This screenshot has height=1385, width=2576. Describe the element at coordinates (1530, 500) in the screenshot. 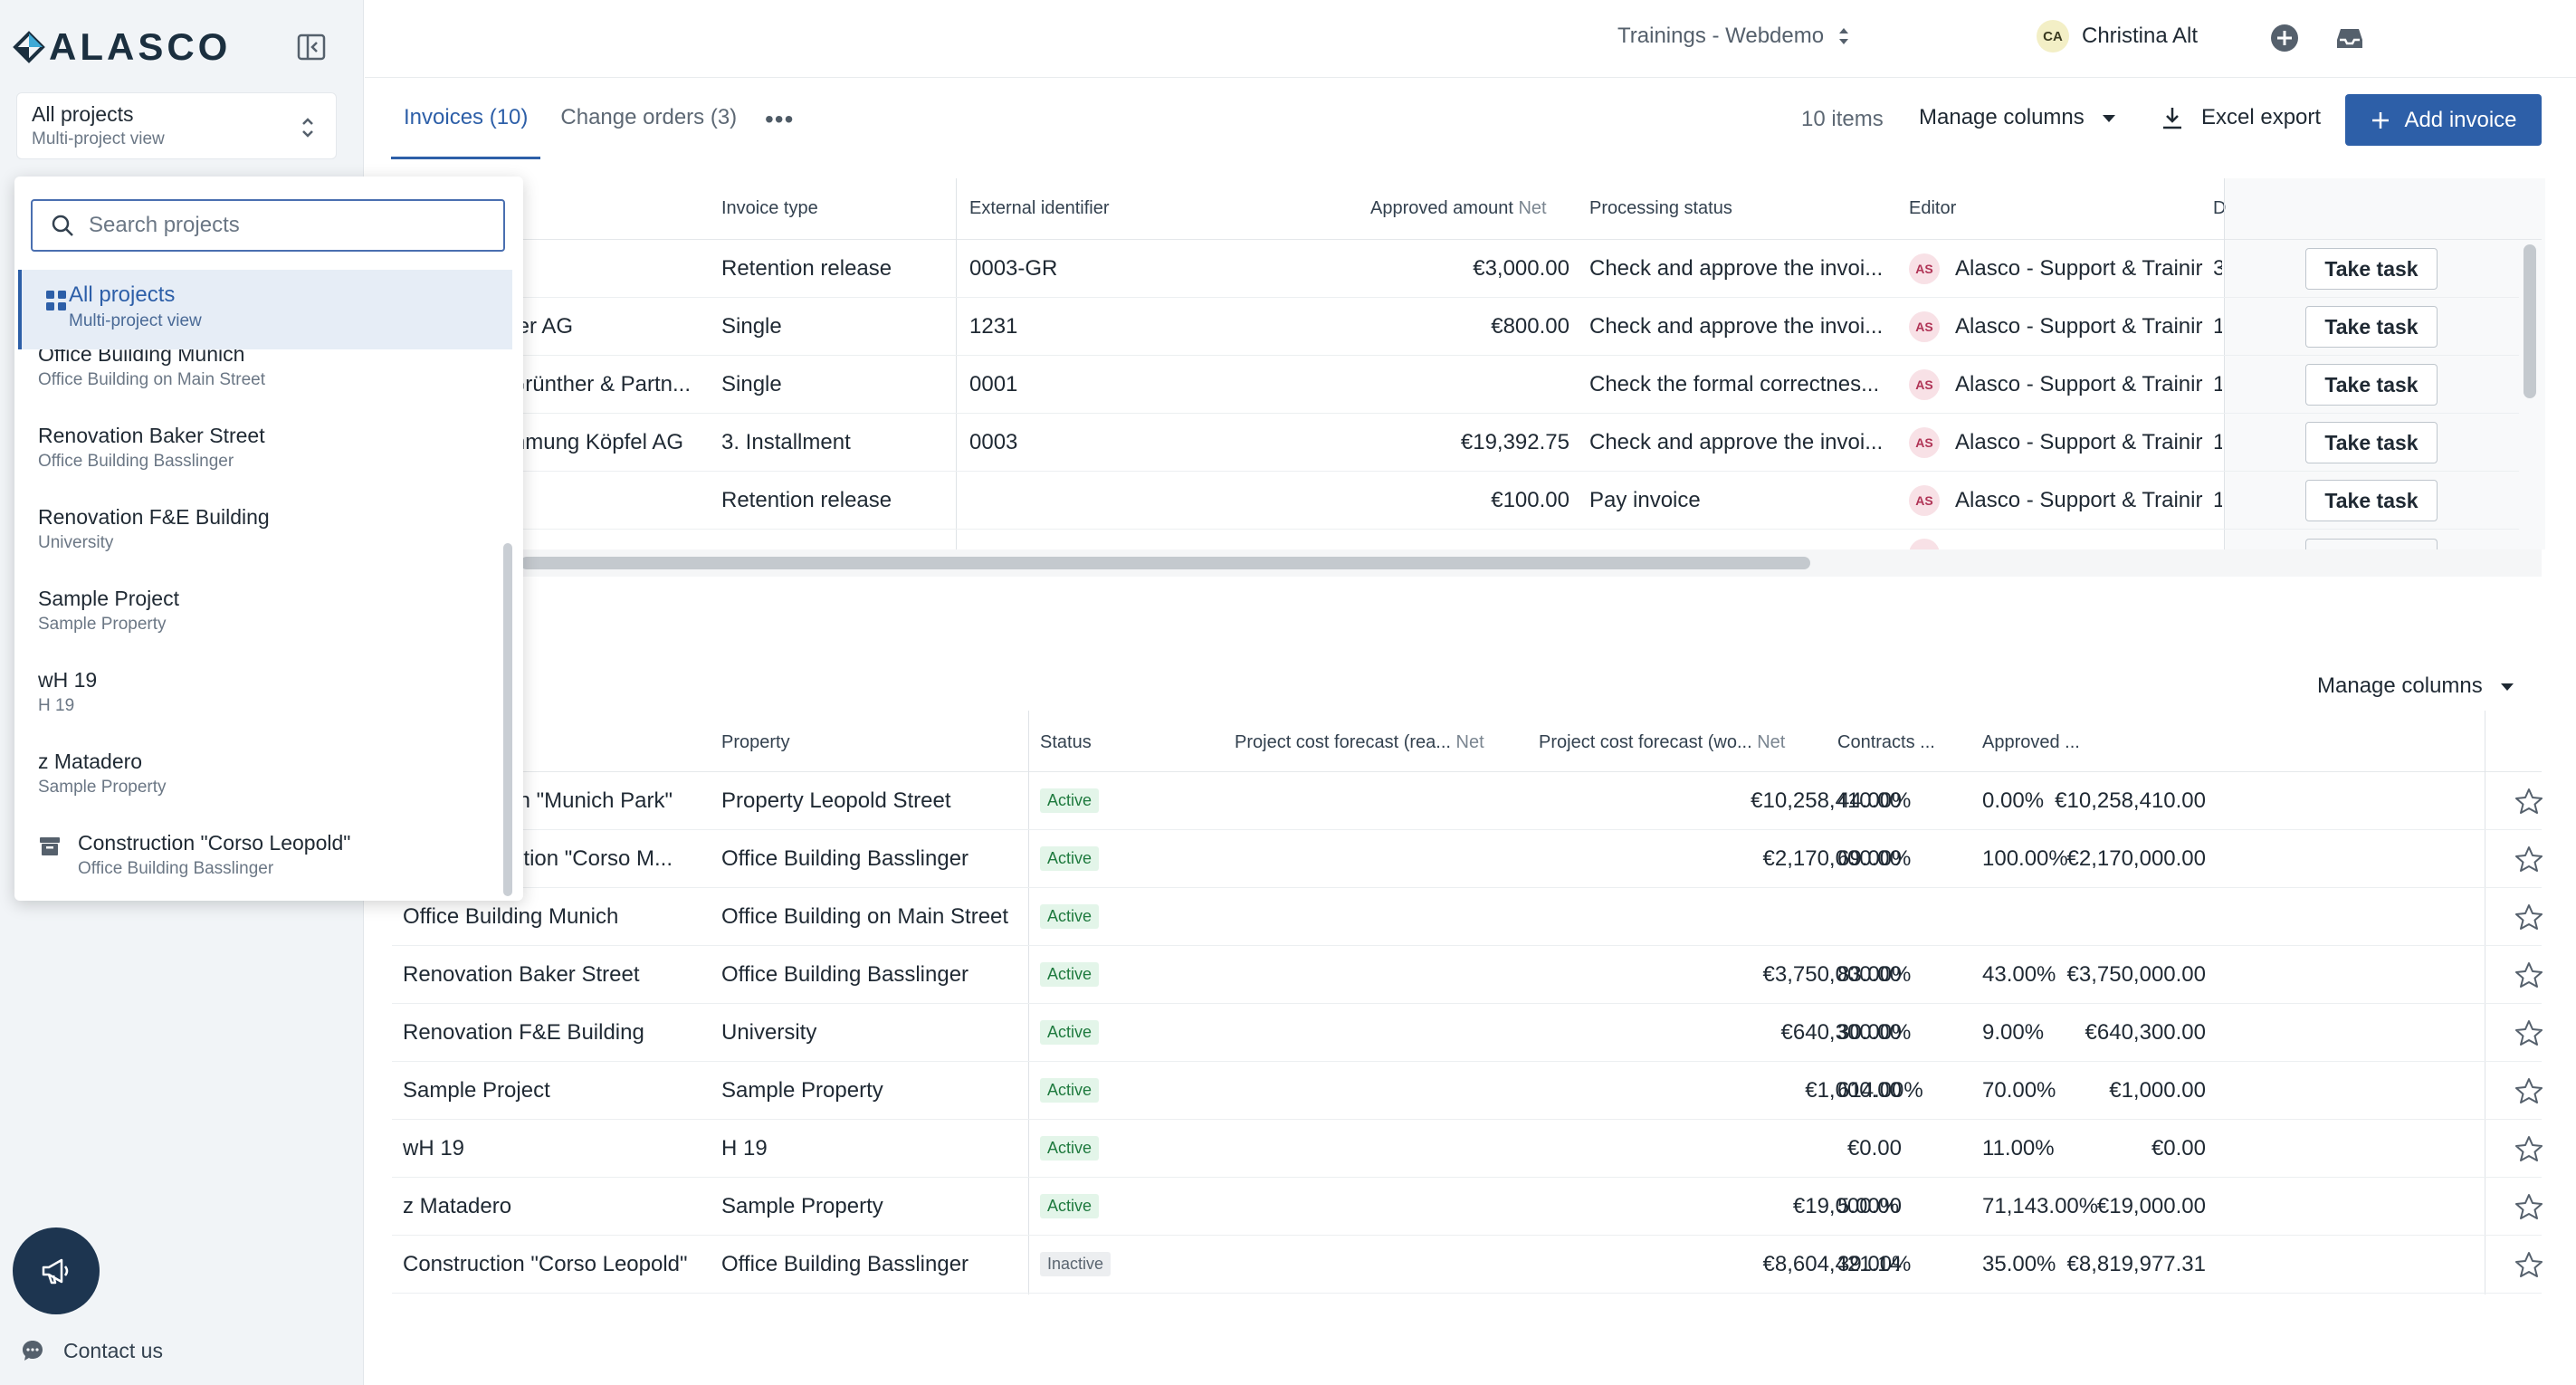

I see `amount-cell: €100.00` at that location.